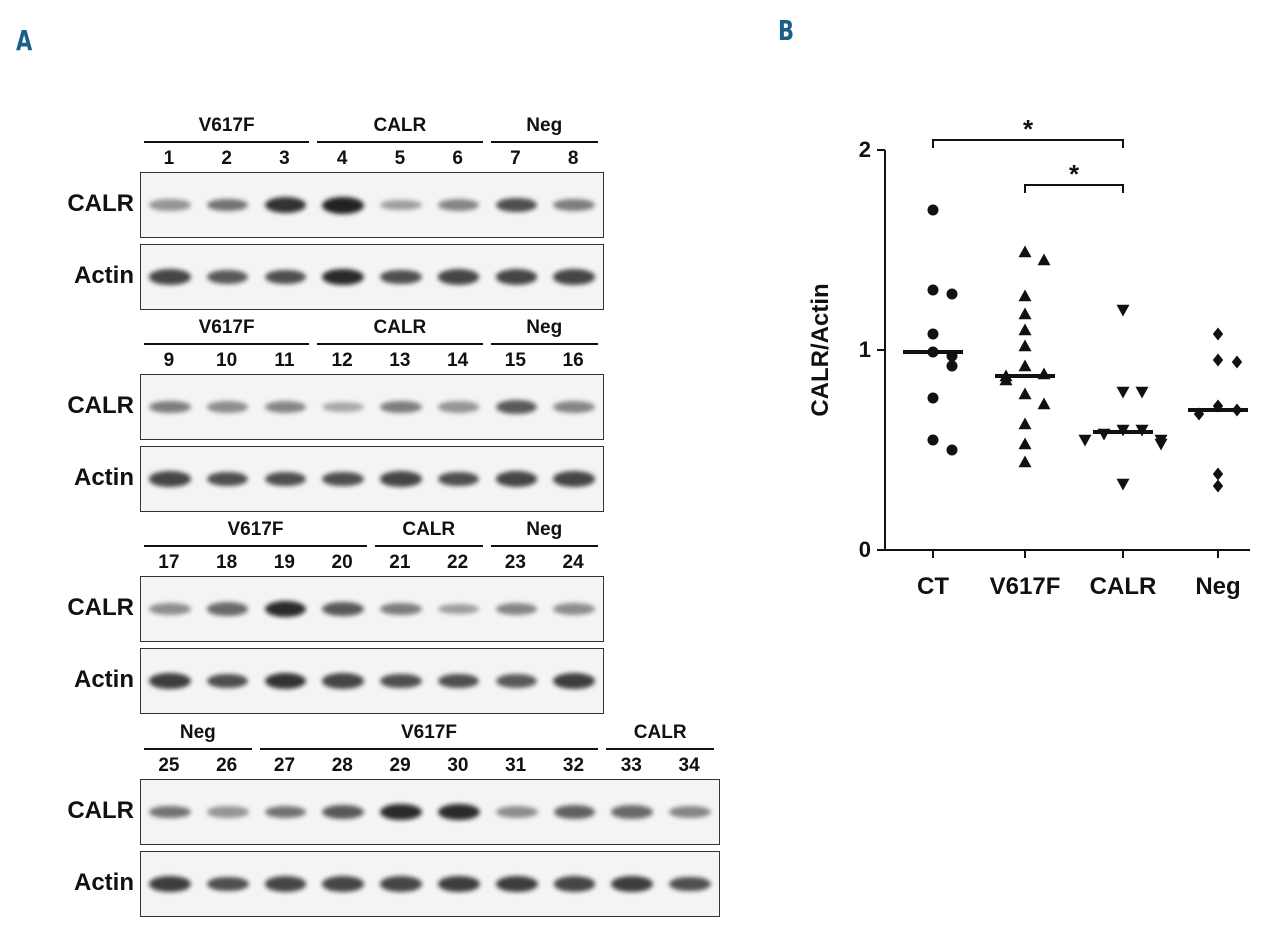 The image size is (1280, 931). What do you see at coordinates (226, 327) in the screenshot?
I see `lane-group-text: V617F` at bounding box center [226, 327].